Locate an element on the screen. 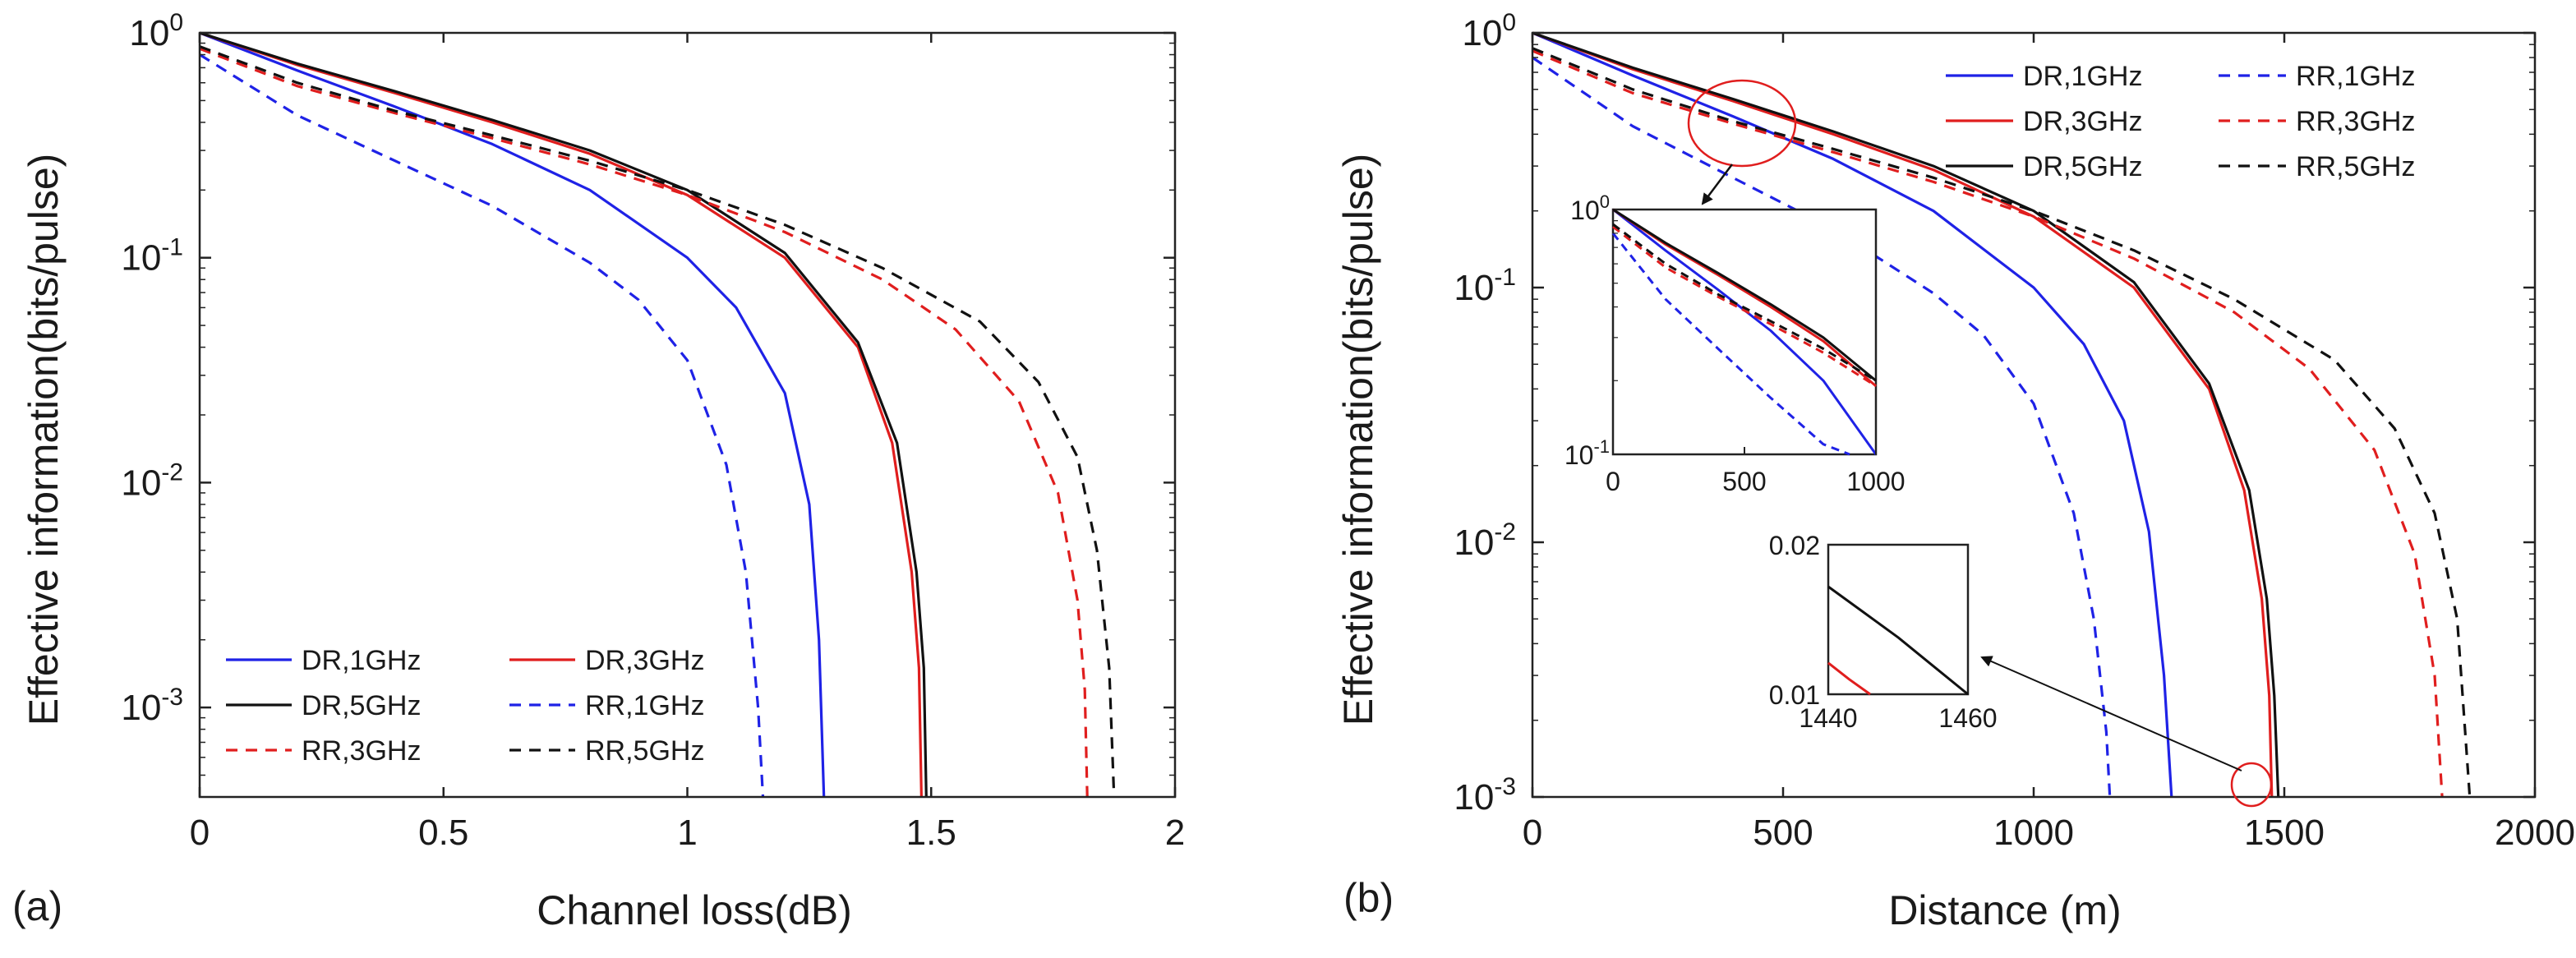 The width and height of the screenshot is (2576, 958). inset-bottom-y-tick-label: 0.02 is located at coordinates (1794, 545).